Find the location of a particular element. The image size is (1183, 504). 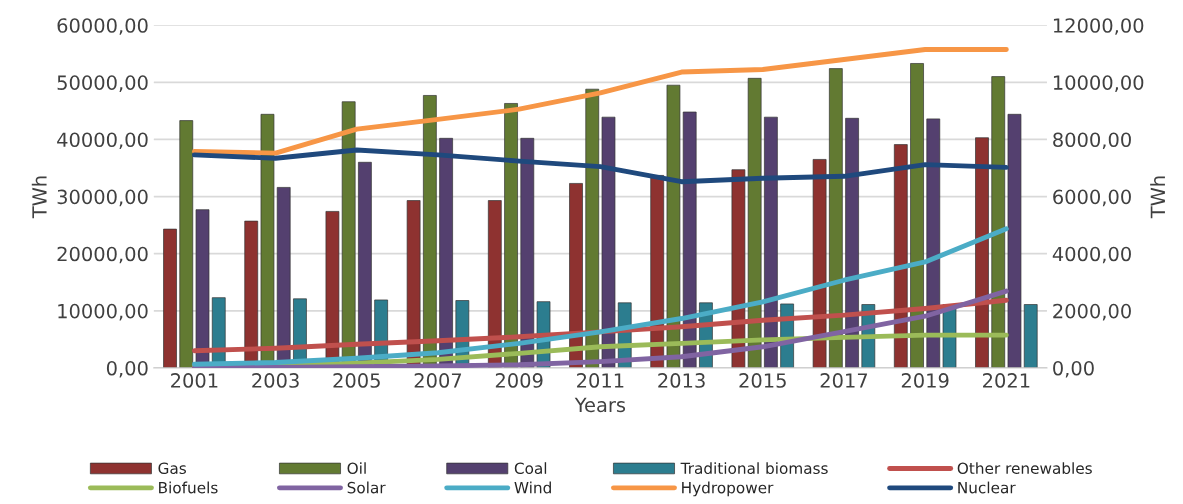

legend-label: Other renewables is located at coordinates (1024, 468).